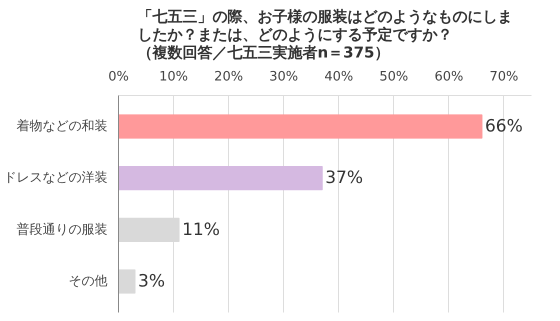 Image resolution: width=560 pixels, height=321 pixels. I want to click on data-label: 11%, so click(201, 230).